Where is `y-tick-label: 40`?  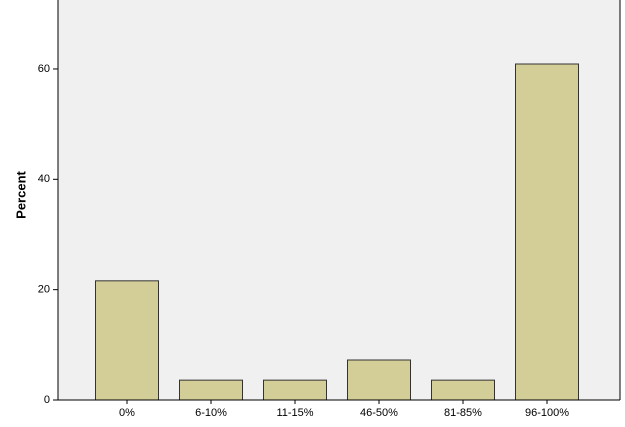 y-tick-label: 40 is located at coordinates (44, 179).